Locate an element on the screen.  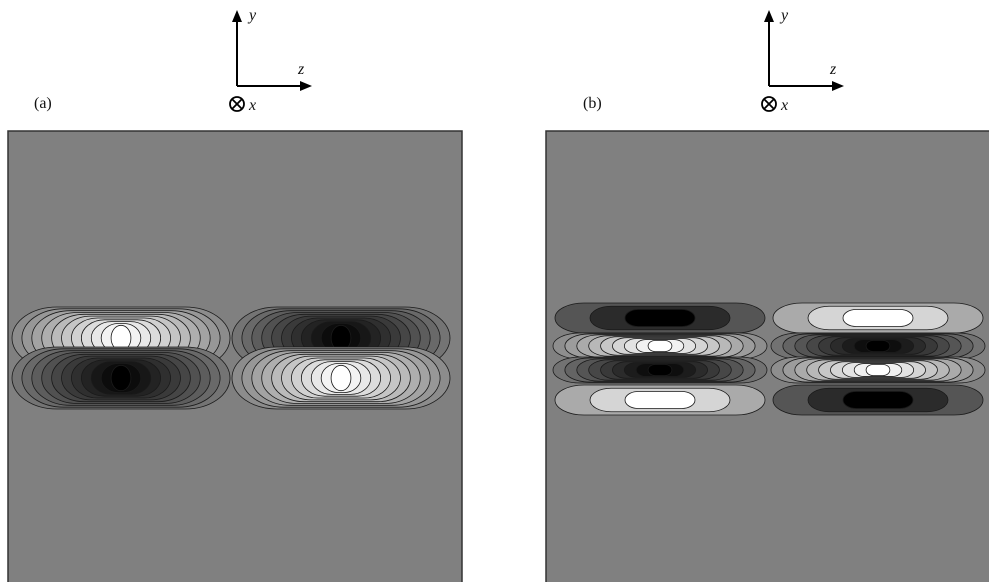
panel-b-lobe-row2-right is located at coordinates (878, 346).